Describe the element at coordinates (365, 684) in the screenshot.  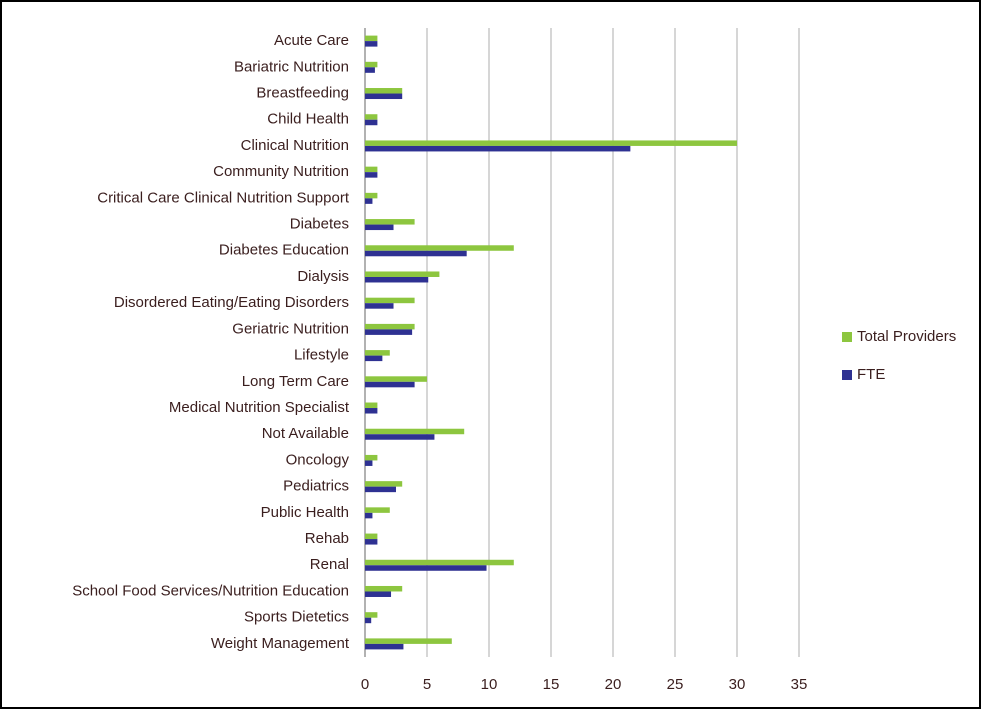
I see `x-tick-label: 0` at that location.